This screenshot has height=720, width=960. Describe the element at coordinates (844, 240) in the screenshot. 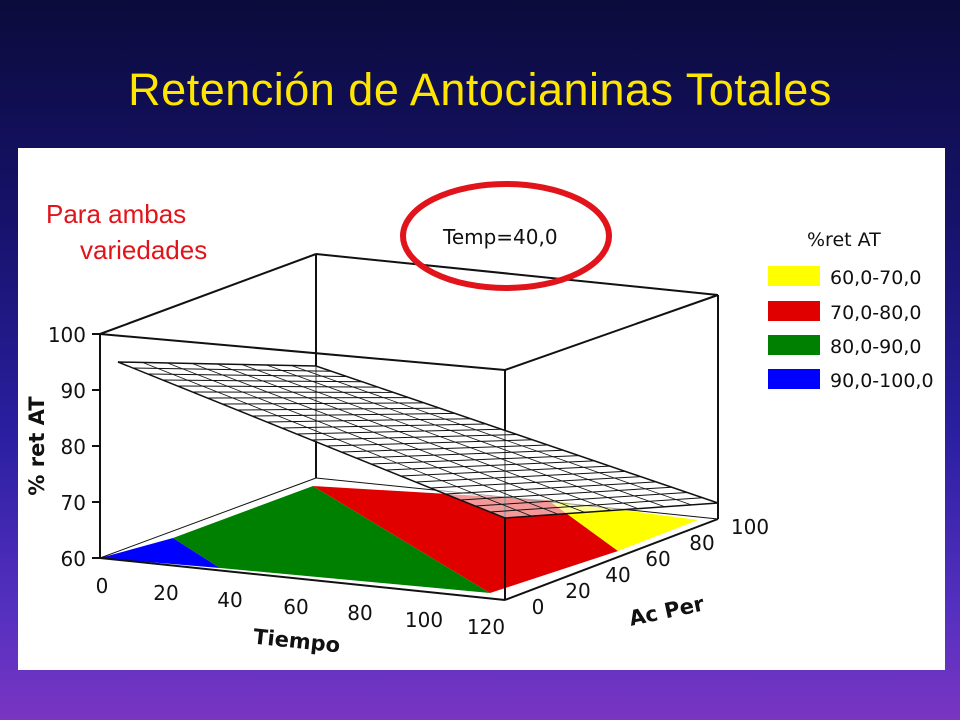

I see `legend-title: %ret AT` at that location.